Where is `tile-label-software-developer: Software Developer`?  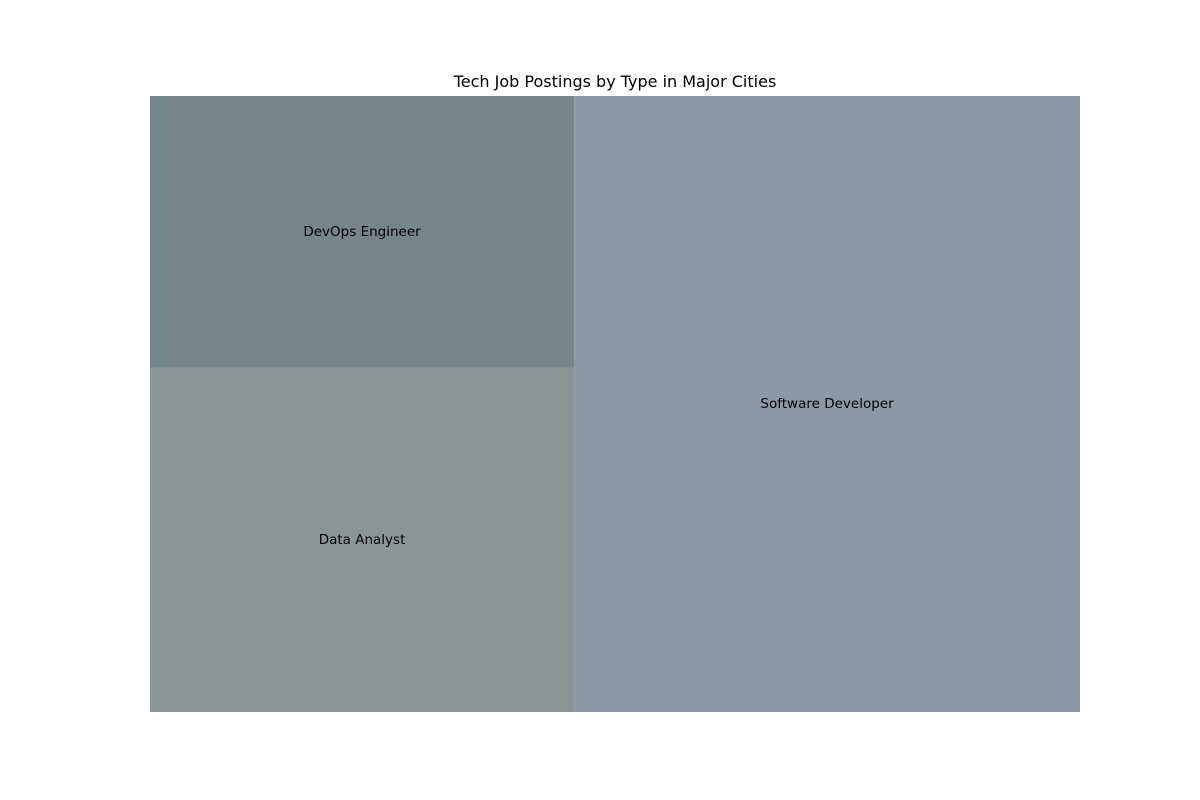 tile-label-software-developer: Software Developer is located at coordinates (827, 404).